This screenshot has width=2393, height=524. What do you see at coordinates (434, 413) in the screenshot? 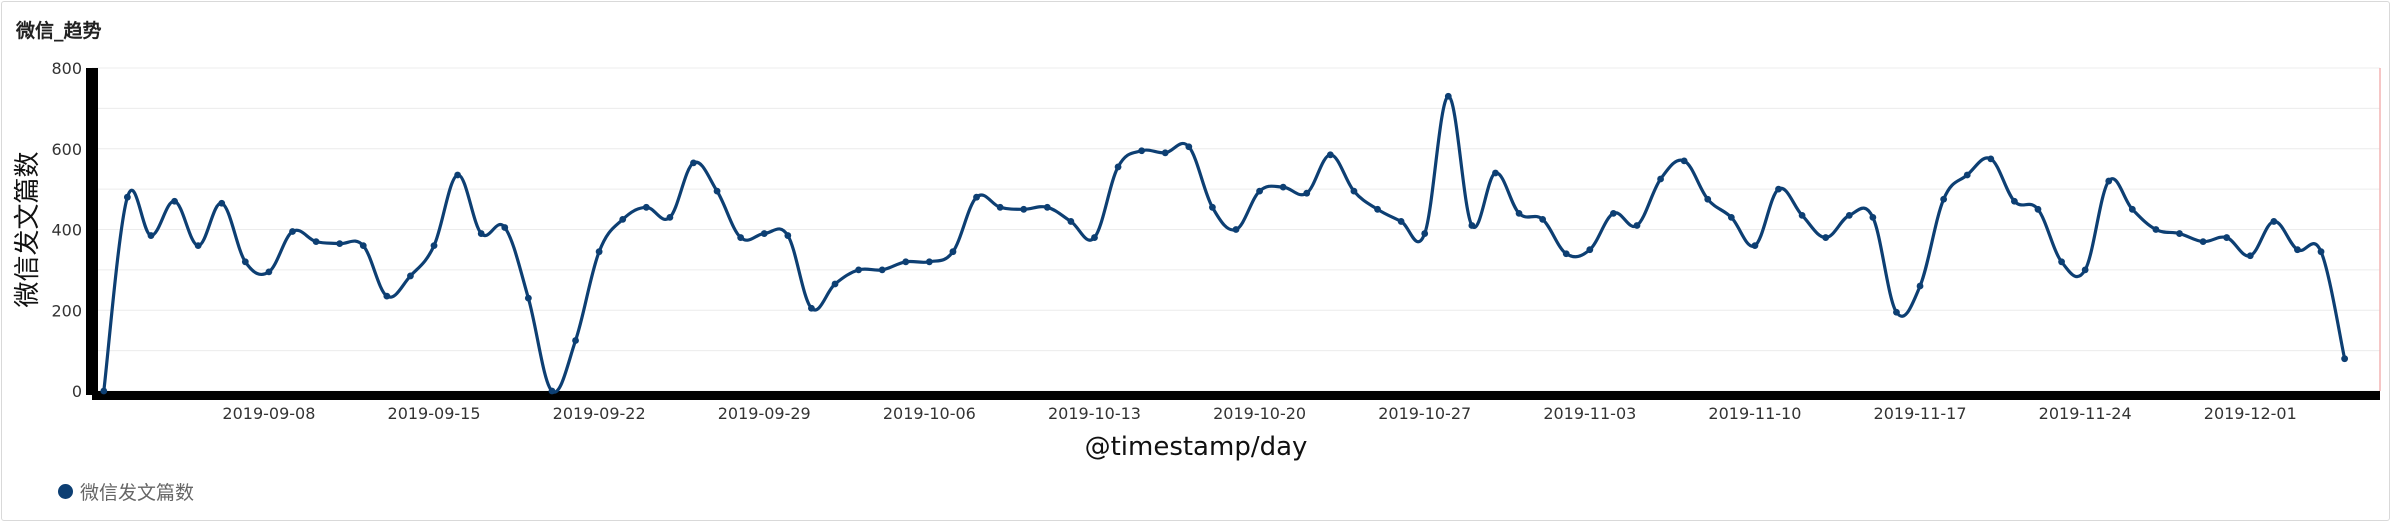
I see `x-tick-label: 2019-09-15` at bounding box center [434, 413].